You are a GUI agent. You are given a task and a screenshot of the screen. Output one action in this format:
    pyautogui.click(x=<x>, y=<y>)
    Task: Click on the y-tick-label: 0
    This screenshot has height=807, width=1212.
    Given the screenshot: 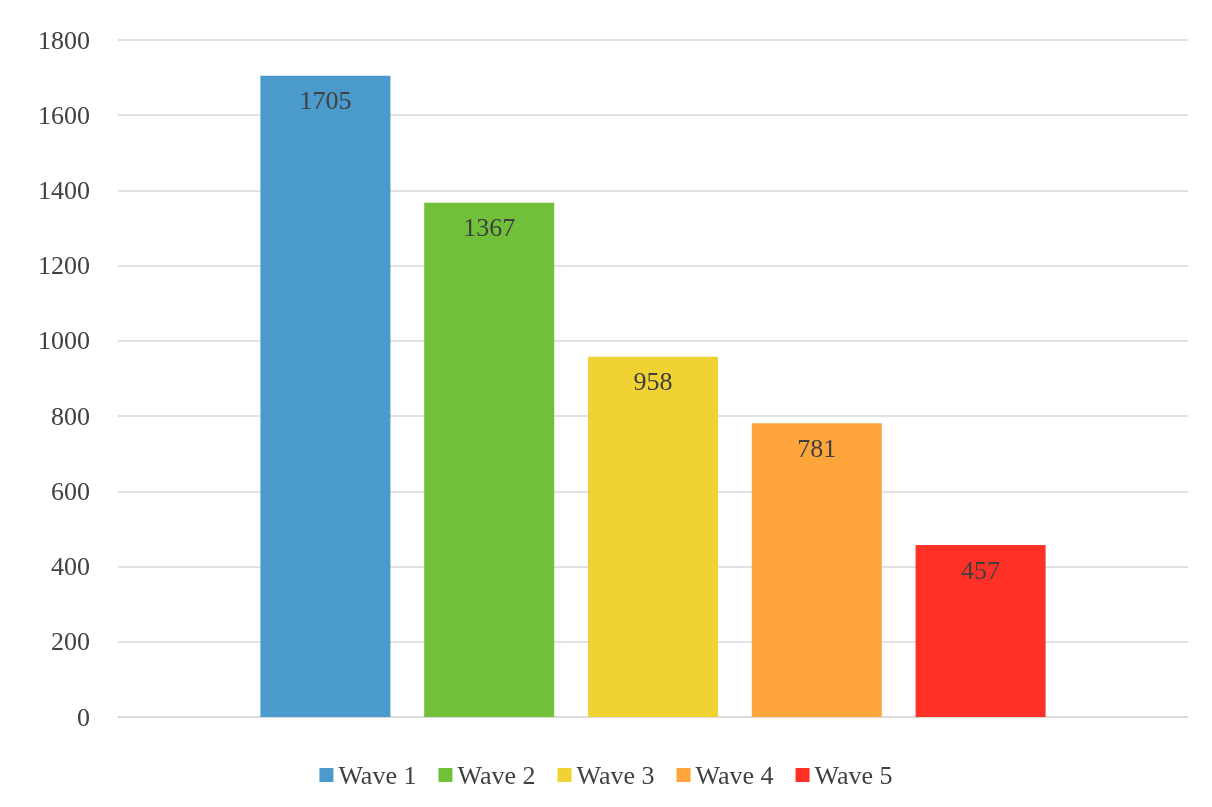 What is the action you would take?
    pyautogui.click(x=83, y=717)
    